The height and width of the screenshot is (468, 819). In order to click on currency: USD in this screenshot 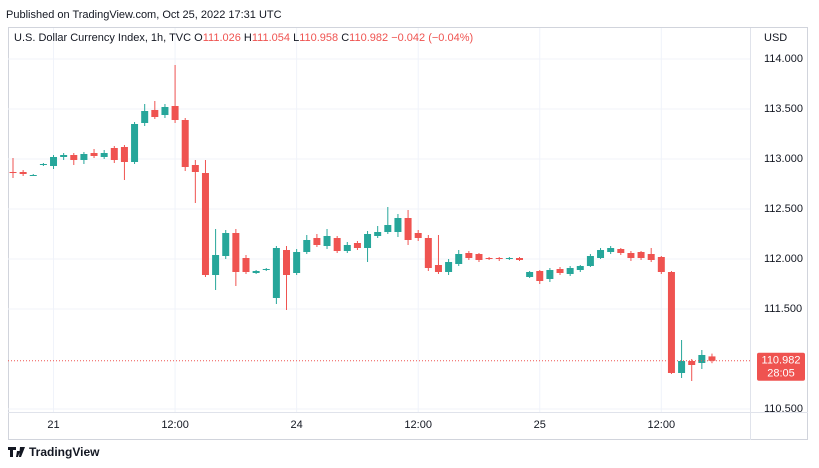, I will do `click(775, 38)`.